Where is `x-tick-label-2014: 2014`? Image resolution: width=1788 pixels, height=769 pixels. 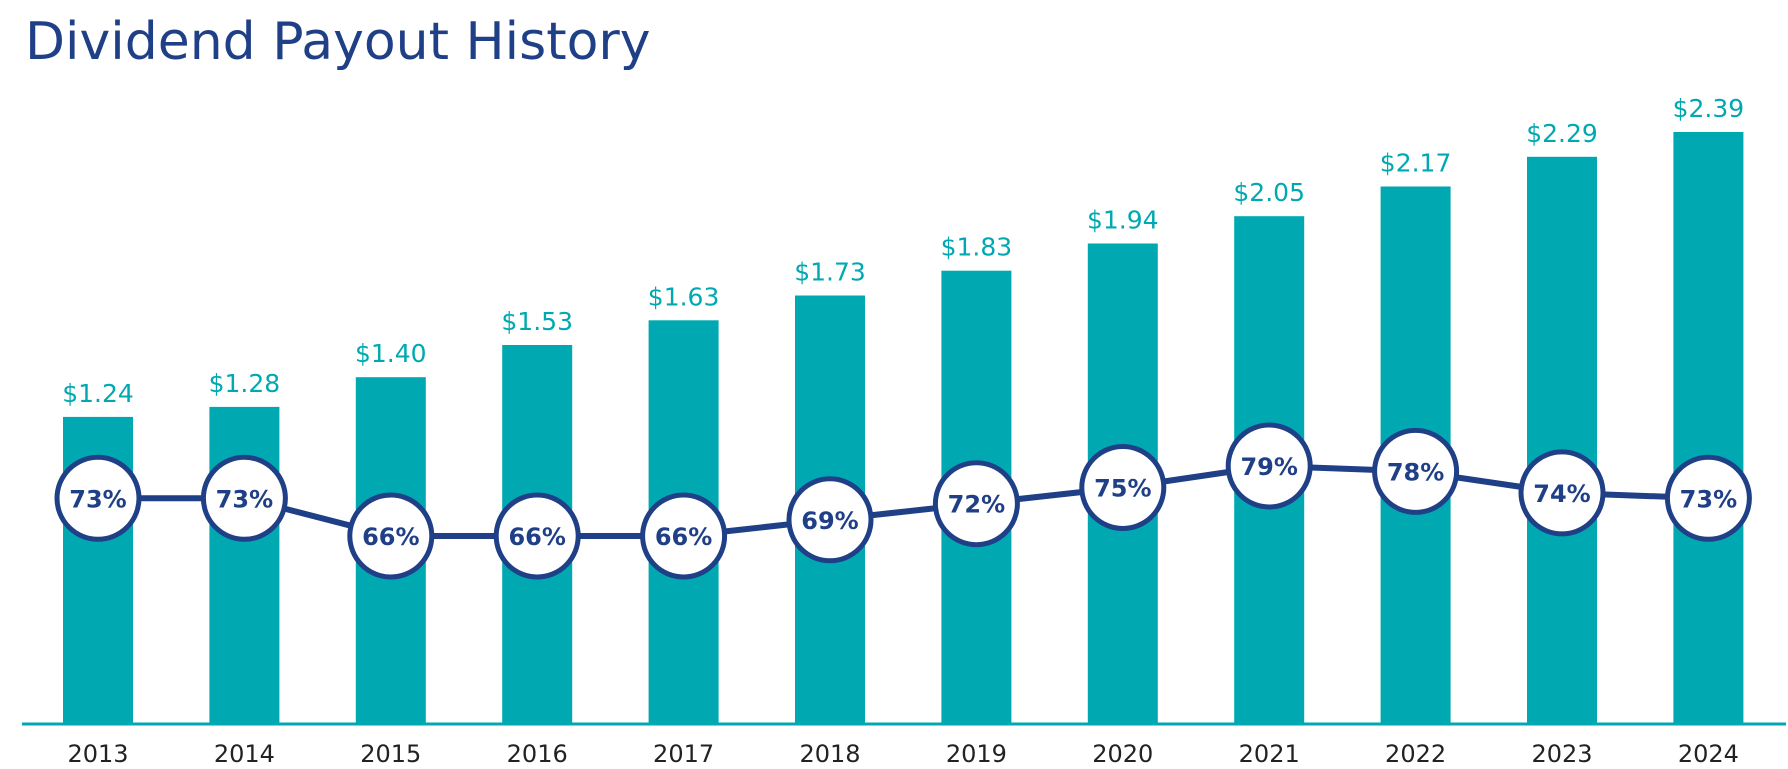
x-tick-label-2014: 2014 is located at coordinates (244, 754).